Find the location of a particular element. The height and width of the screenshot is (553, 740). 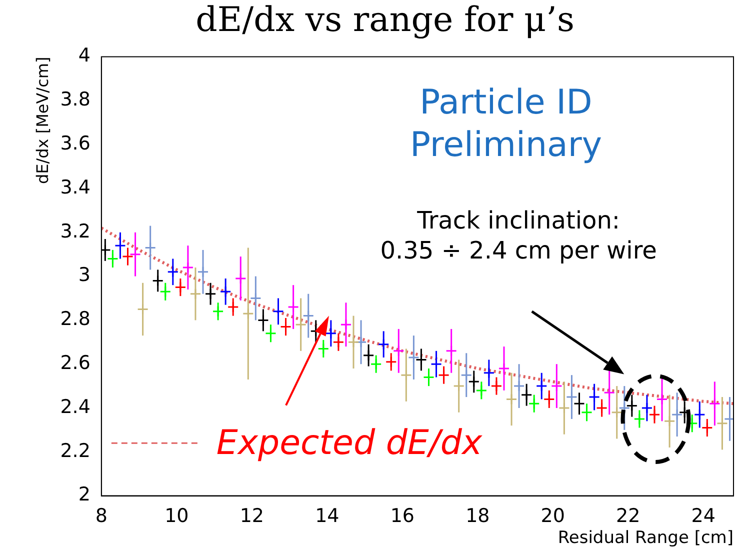

x-tick-label: 12 is located at coordinates (252, 516).